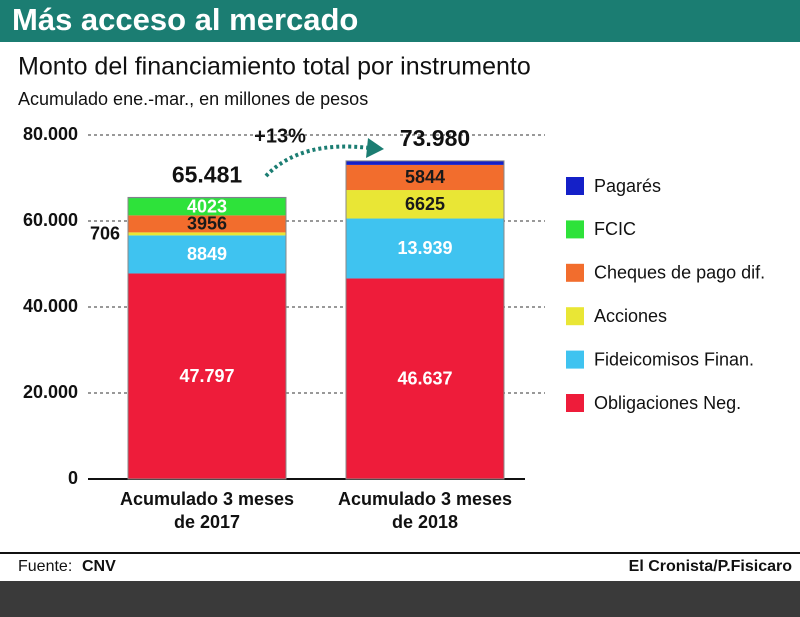  I want to click on legend-label: FCIC, so click(615, 229).